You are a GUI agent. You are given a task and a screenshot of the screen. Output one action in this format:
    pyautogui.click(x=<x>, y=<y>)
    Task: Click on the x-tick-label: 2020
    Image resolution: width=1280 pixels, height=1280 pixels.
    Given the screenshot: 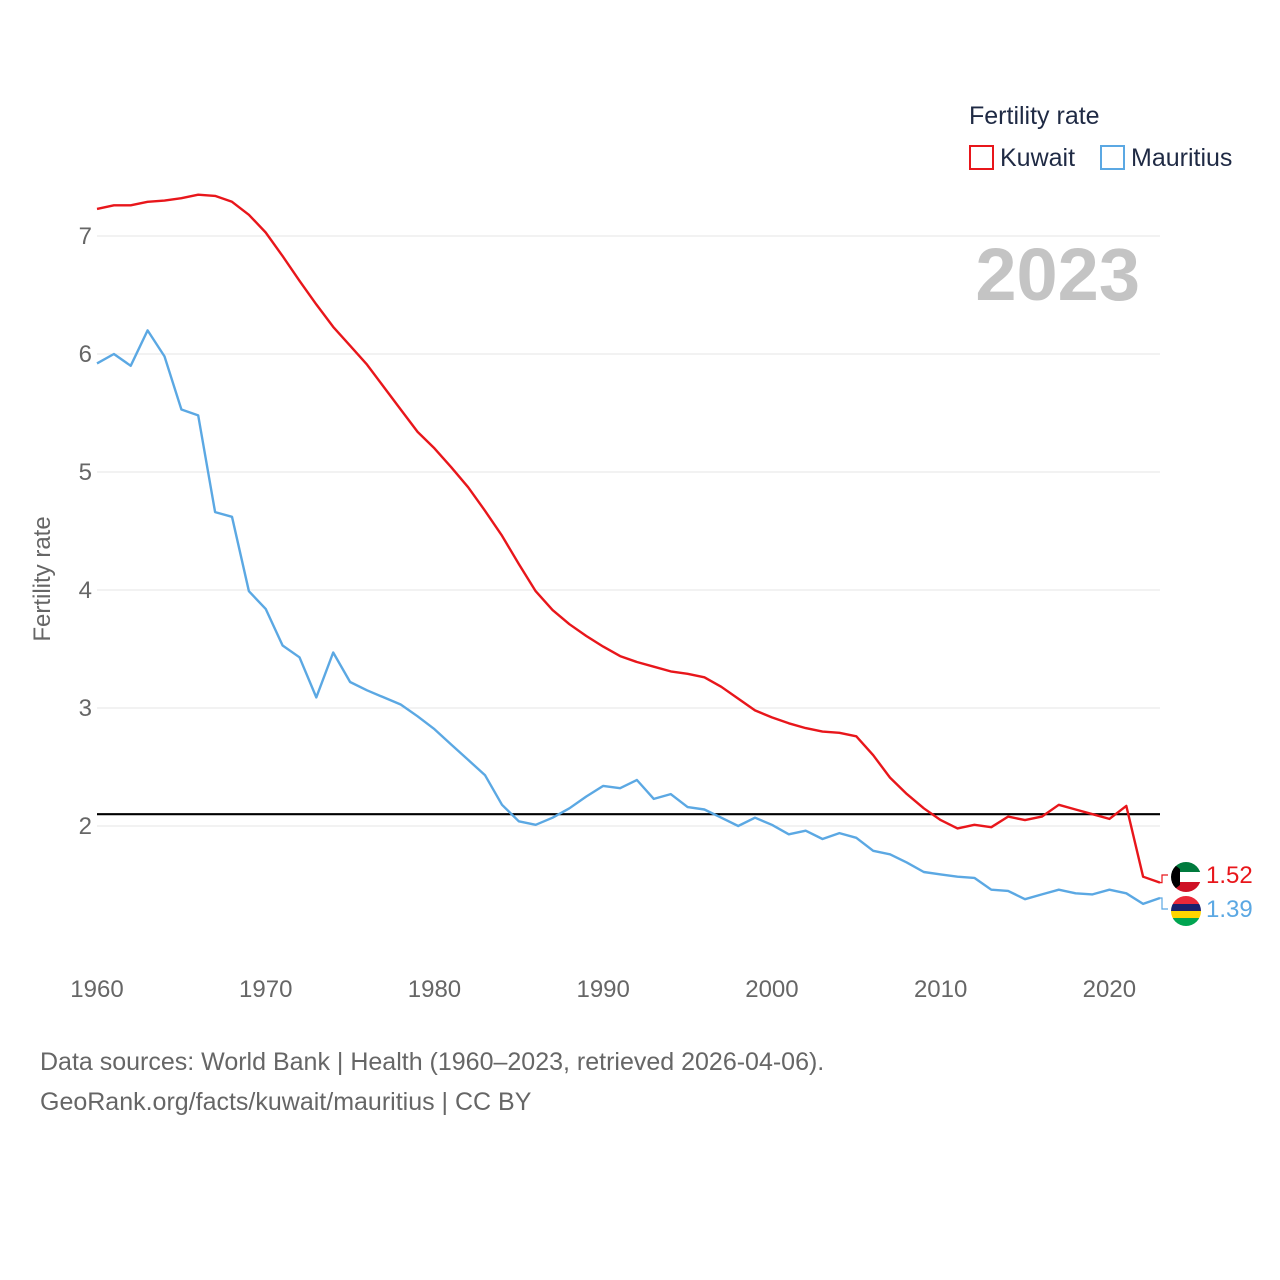 What is the action you would take?
    pyautogui.click(x=1109, y=989)
    